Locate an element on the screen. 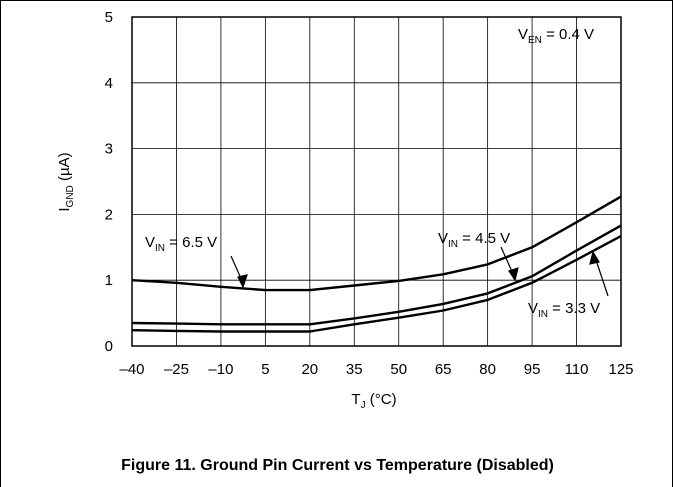 The width and height of the screenshot is (673, 487). y-tick-labels: 0 1 2 3 4 5 is located at coordinates (109, 182).